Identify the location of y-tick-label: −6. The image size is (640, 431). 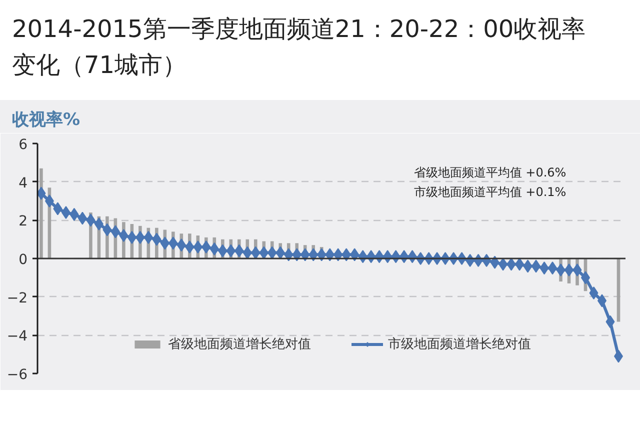
(17, 375).